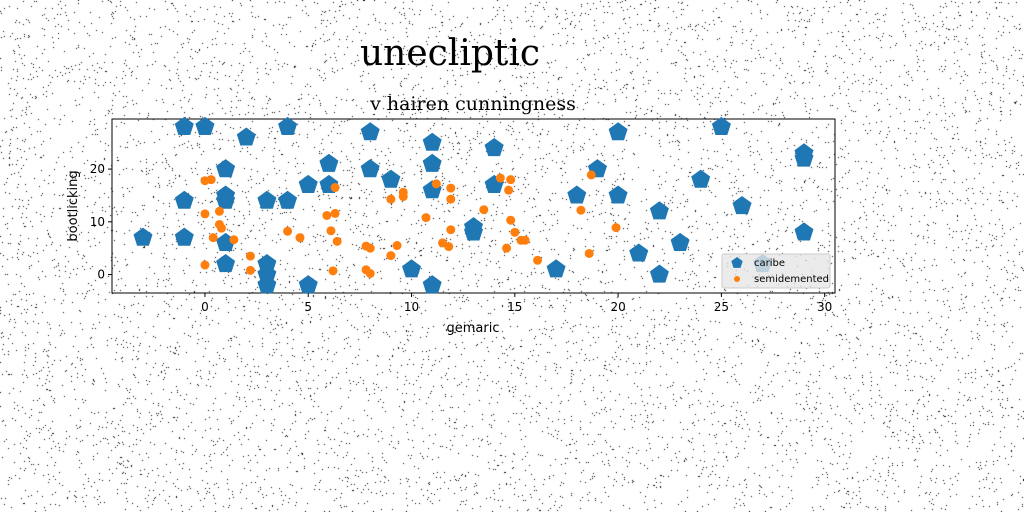 The image size is (1024, 512). I want to click on x-tick-label: 5, so click(308, 307).